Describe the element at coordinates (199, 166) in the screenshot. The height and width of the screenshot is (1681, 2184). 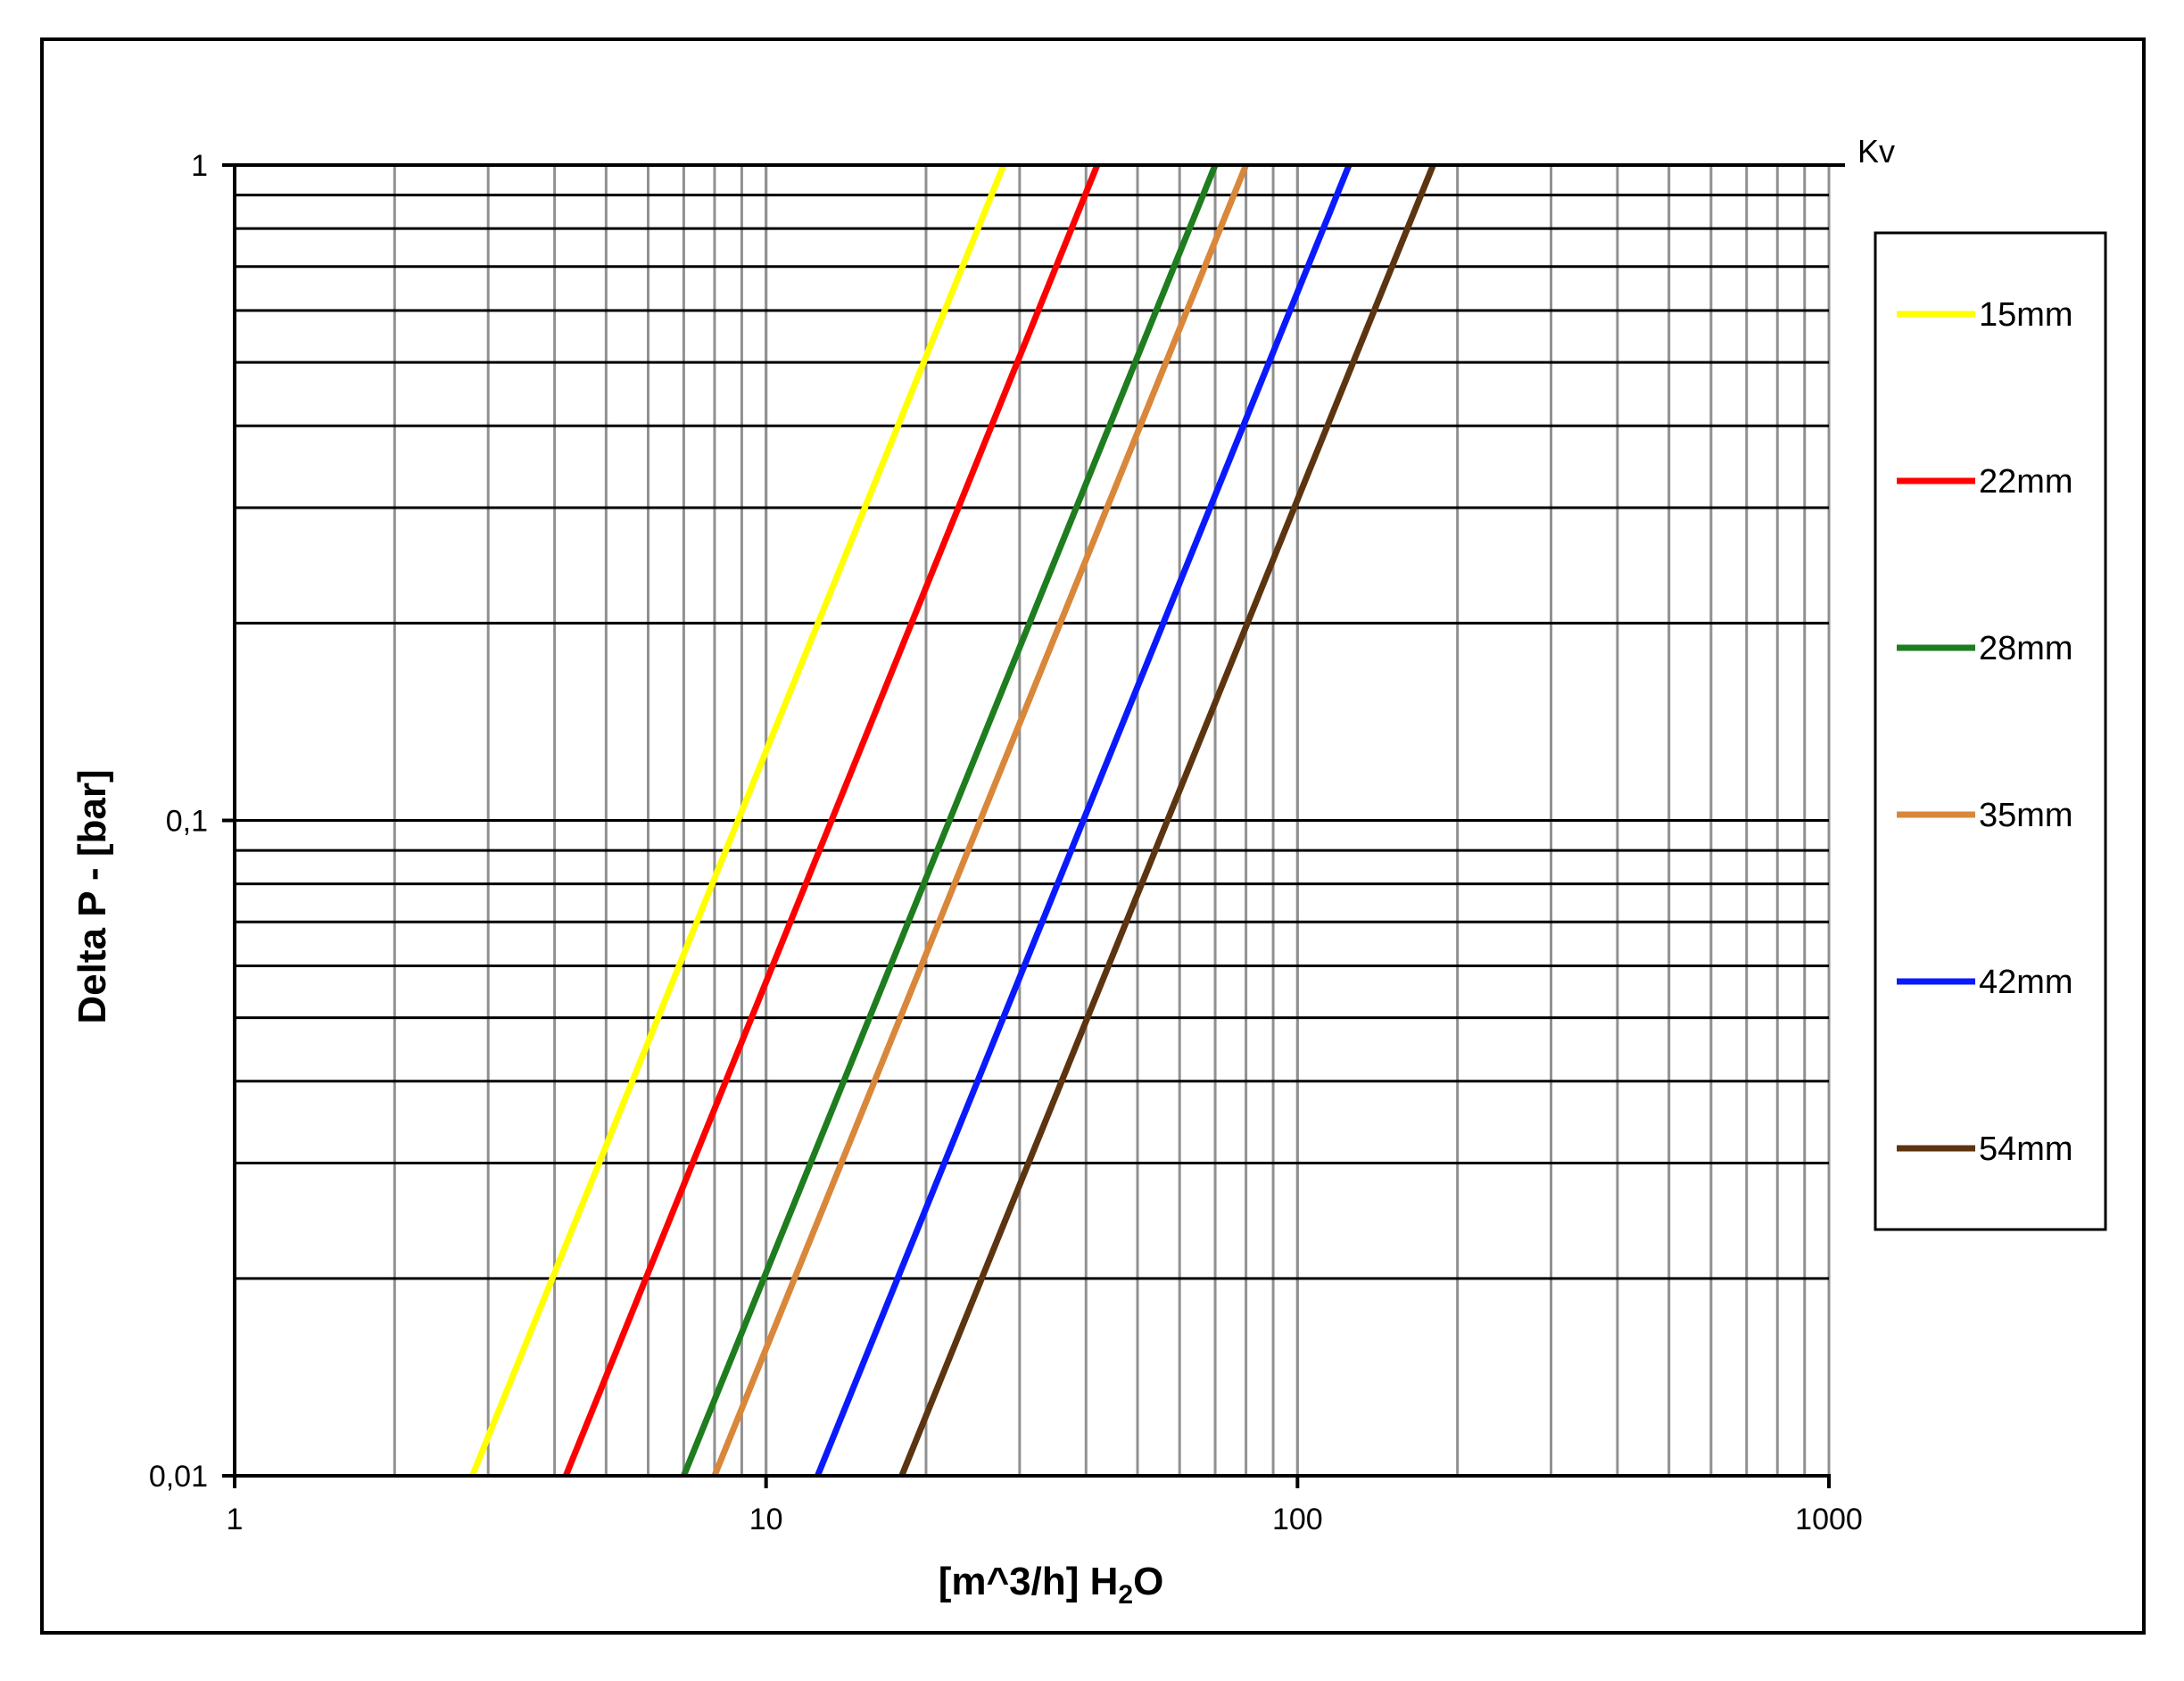
I see `y-tick-label: 1` at that location.